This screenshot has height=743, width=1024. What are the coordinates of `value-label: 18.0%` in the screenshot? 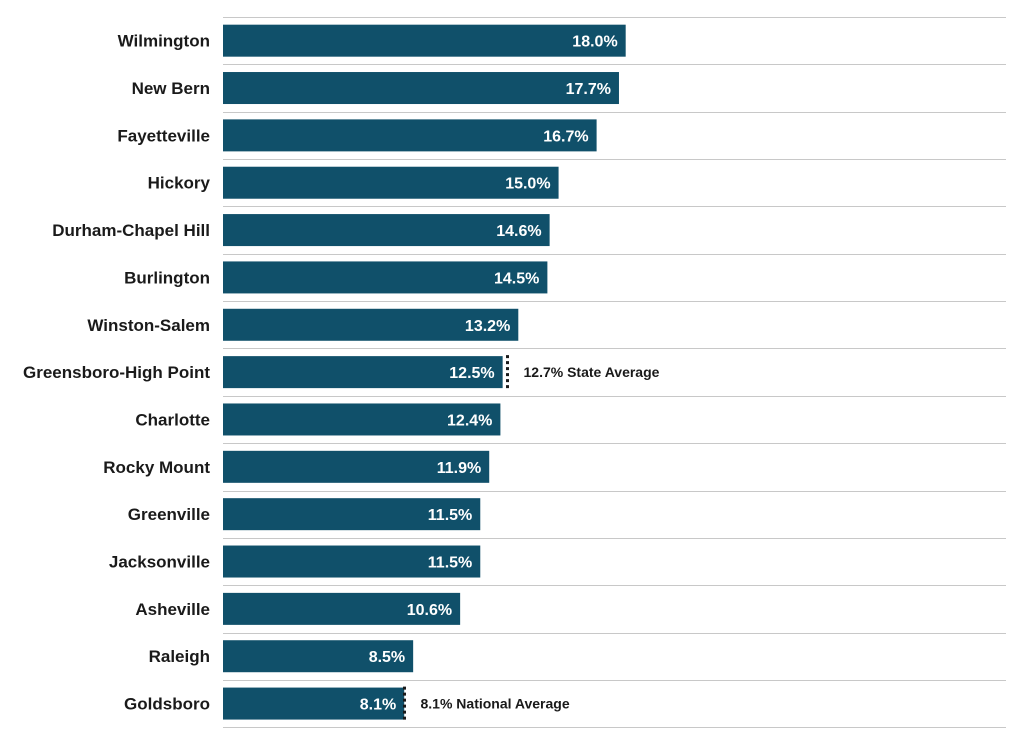 It's located at (594, 42).